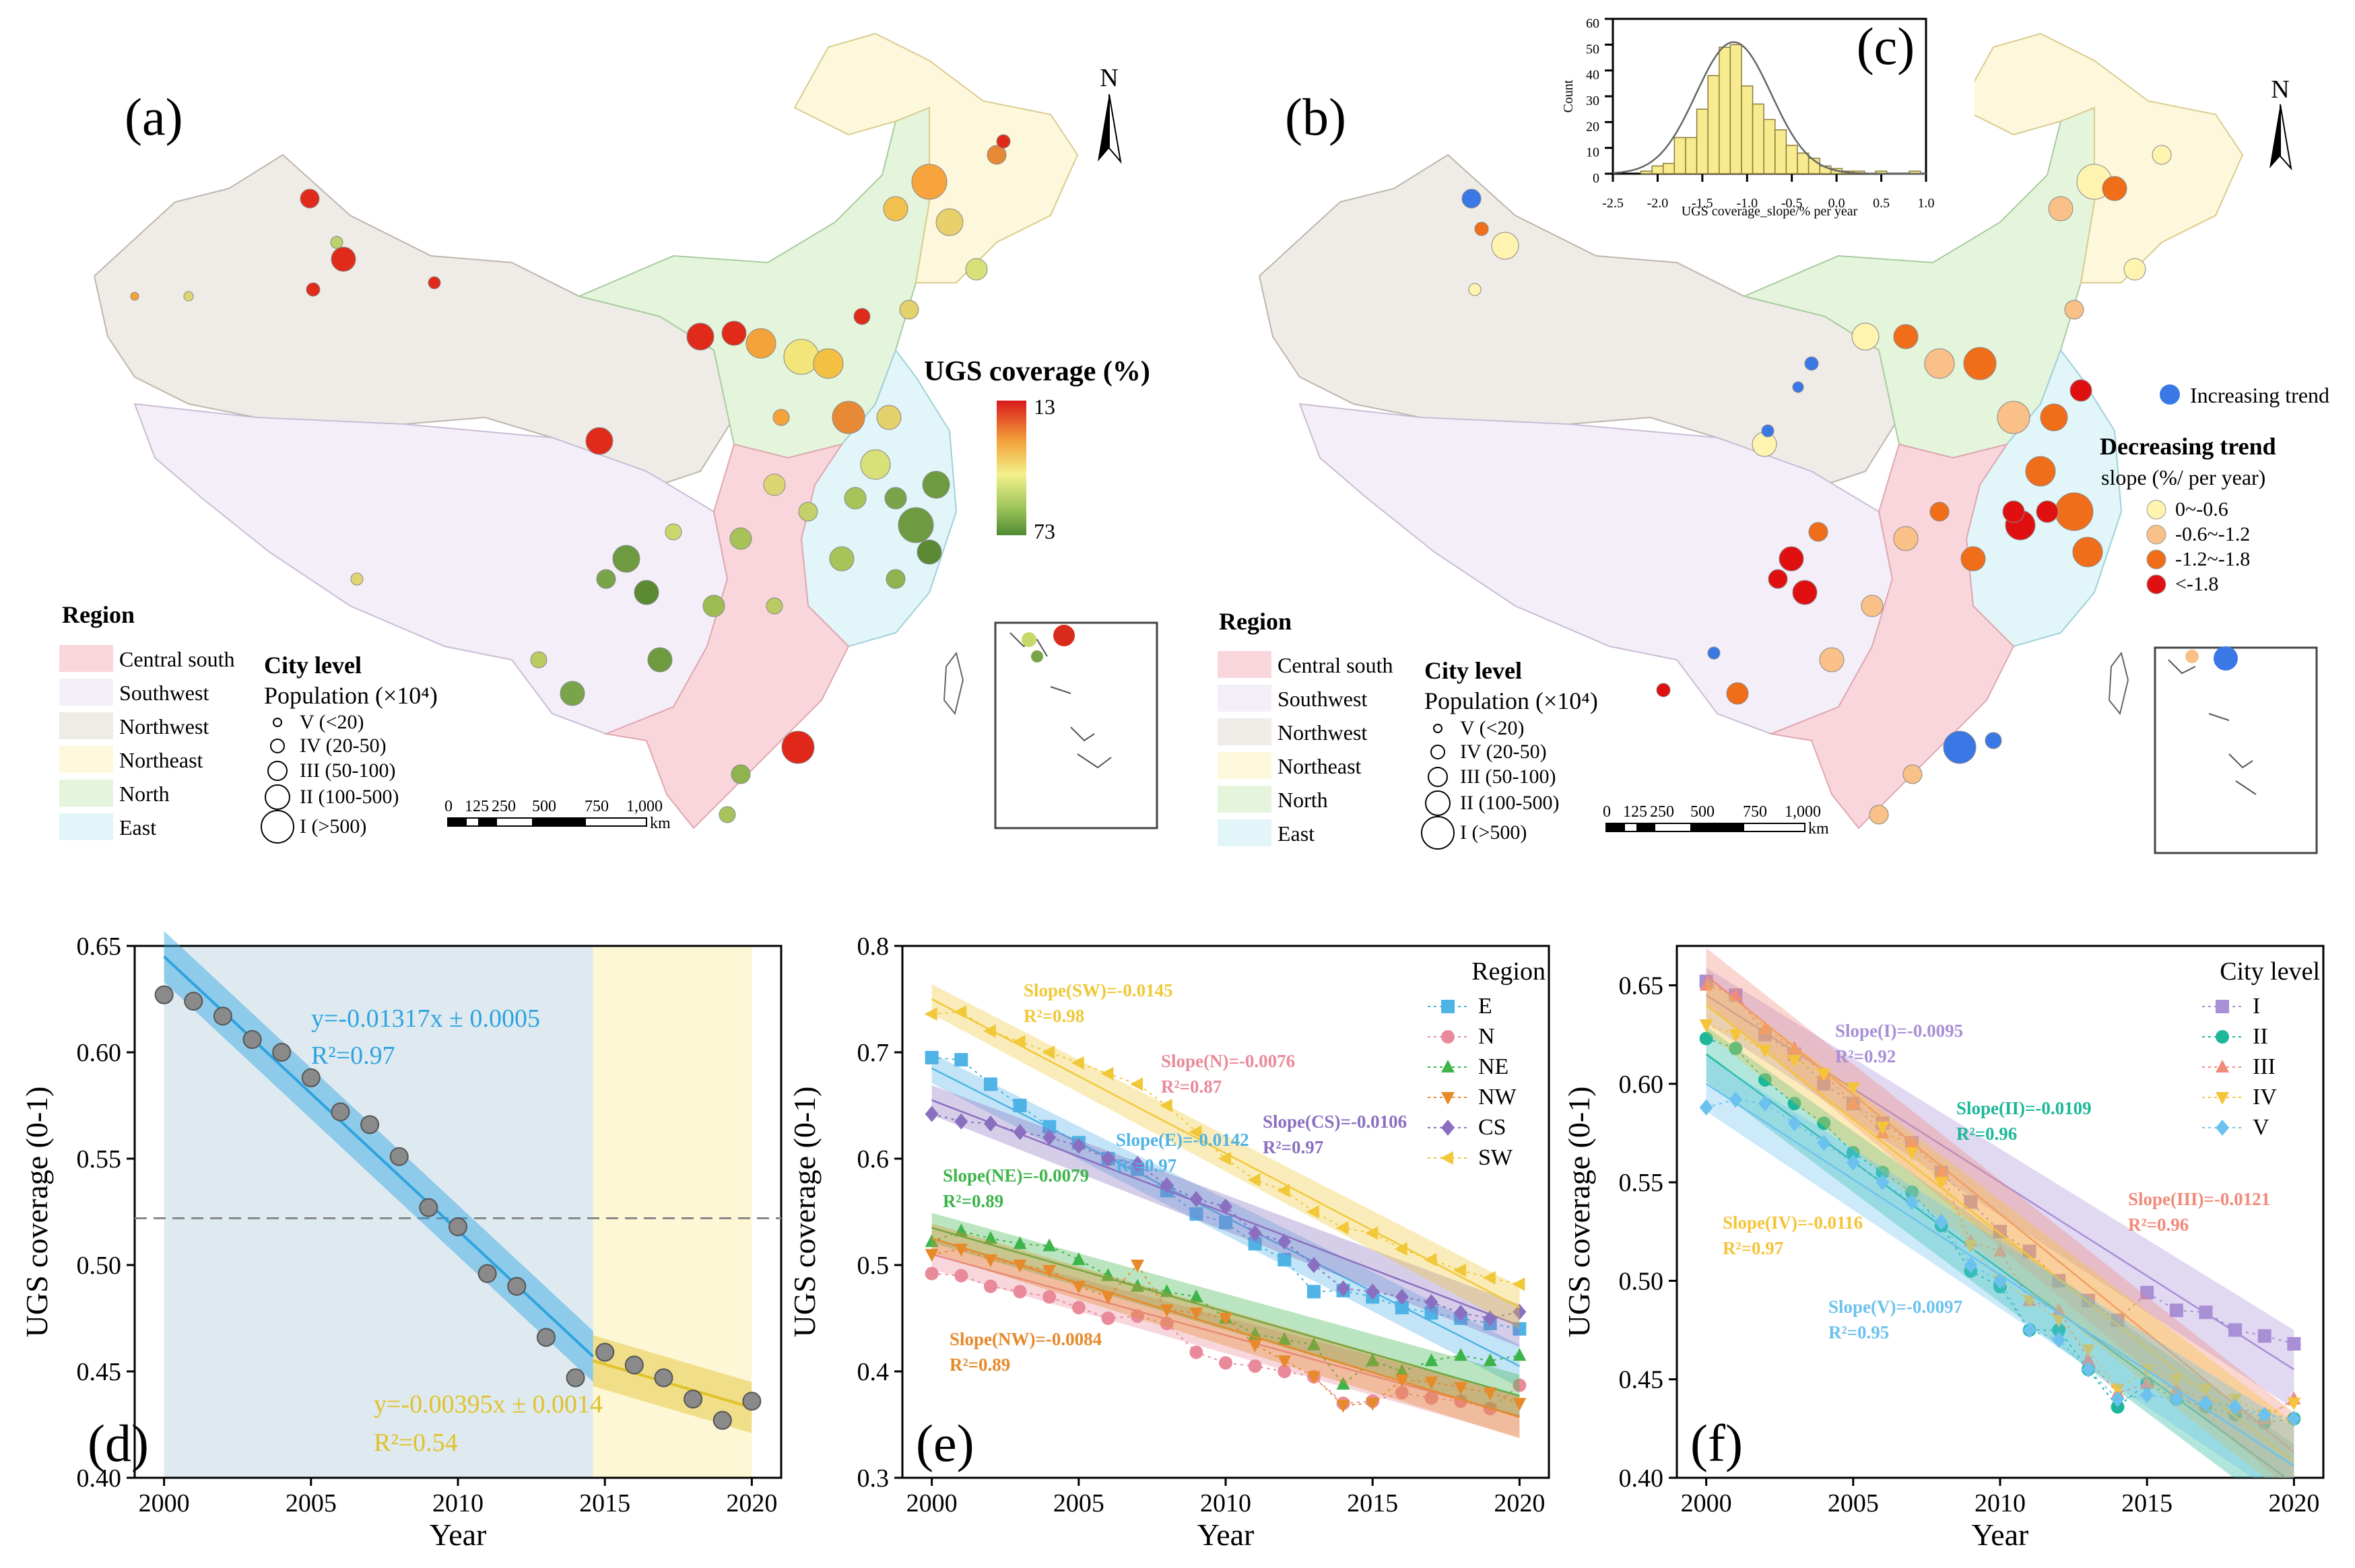 This screenshot has height=1568, width=2355. Describe the element at coordinates (2270, 971) in the screenshot. I see `legend-title: City level` at that location.